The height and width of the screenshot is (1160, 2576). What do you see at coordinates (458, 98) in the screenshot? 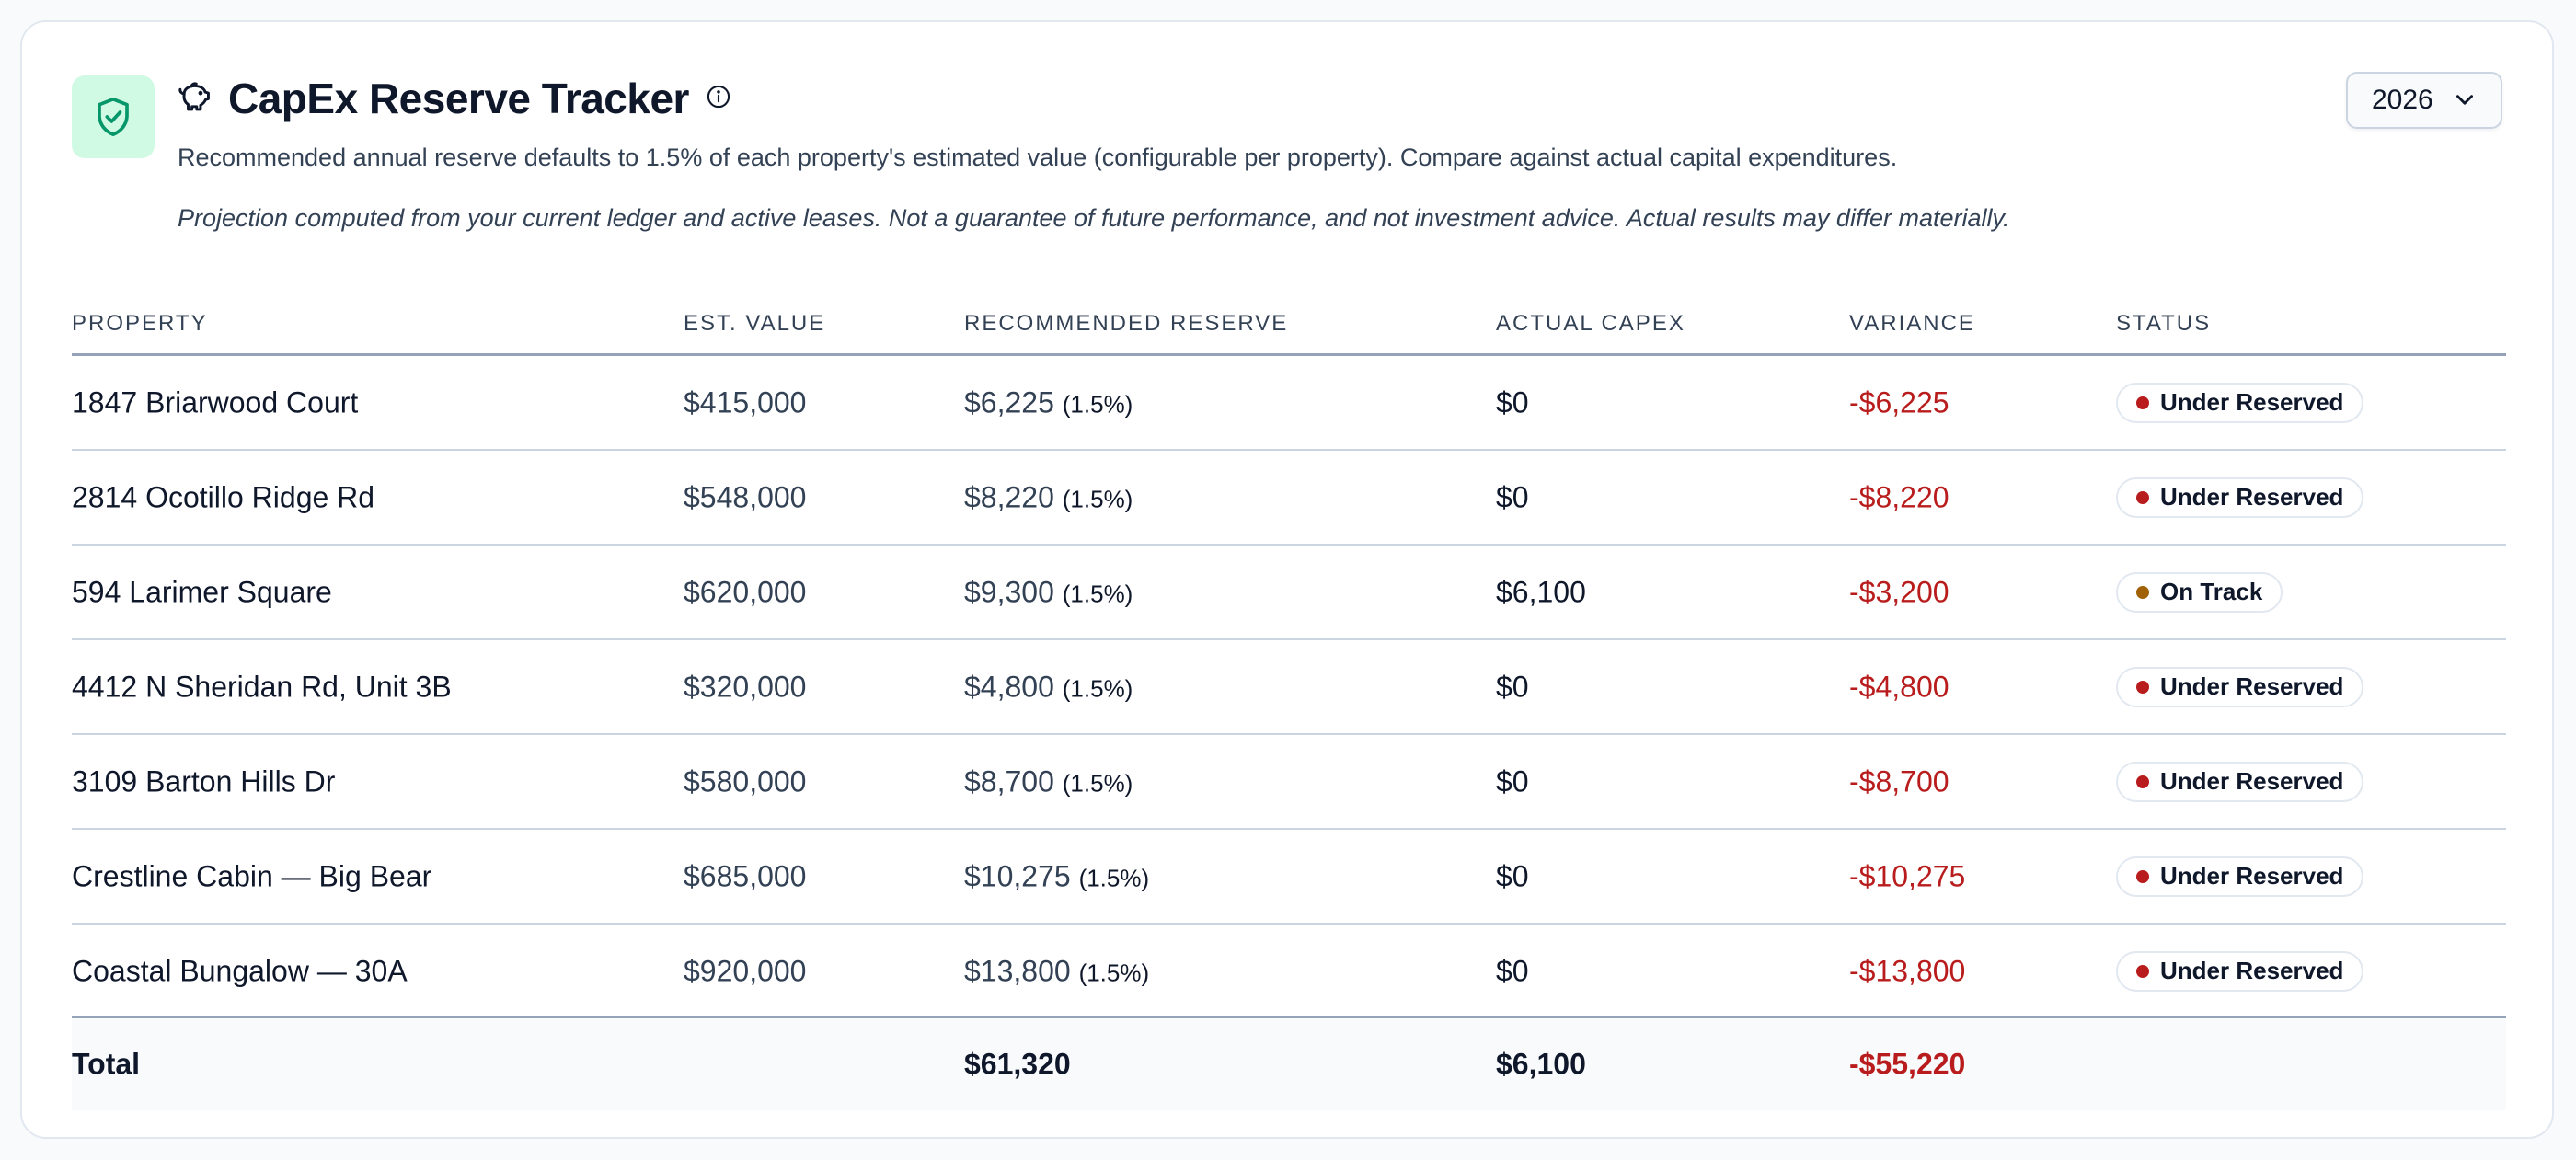
I see `page-title: CapEx Reserve Tracker` at bounding box center [458, 98].